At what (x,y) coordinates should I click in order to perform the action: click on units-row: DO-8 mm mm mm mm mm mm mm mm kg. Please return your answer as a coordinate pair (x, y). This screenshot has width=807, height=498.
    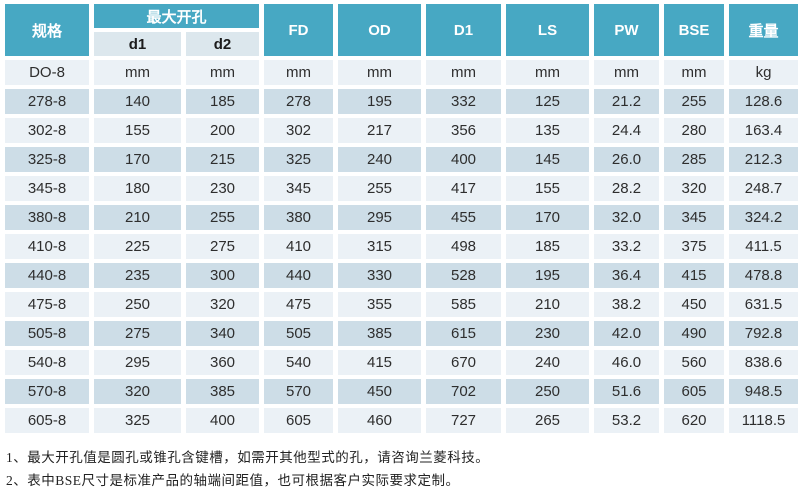
    Looking at the image, I should click on (402, 72).